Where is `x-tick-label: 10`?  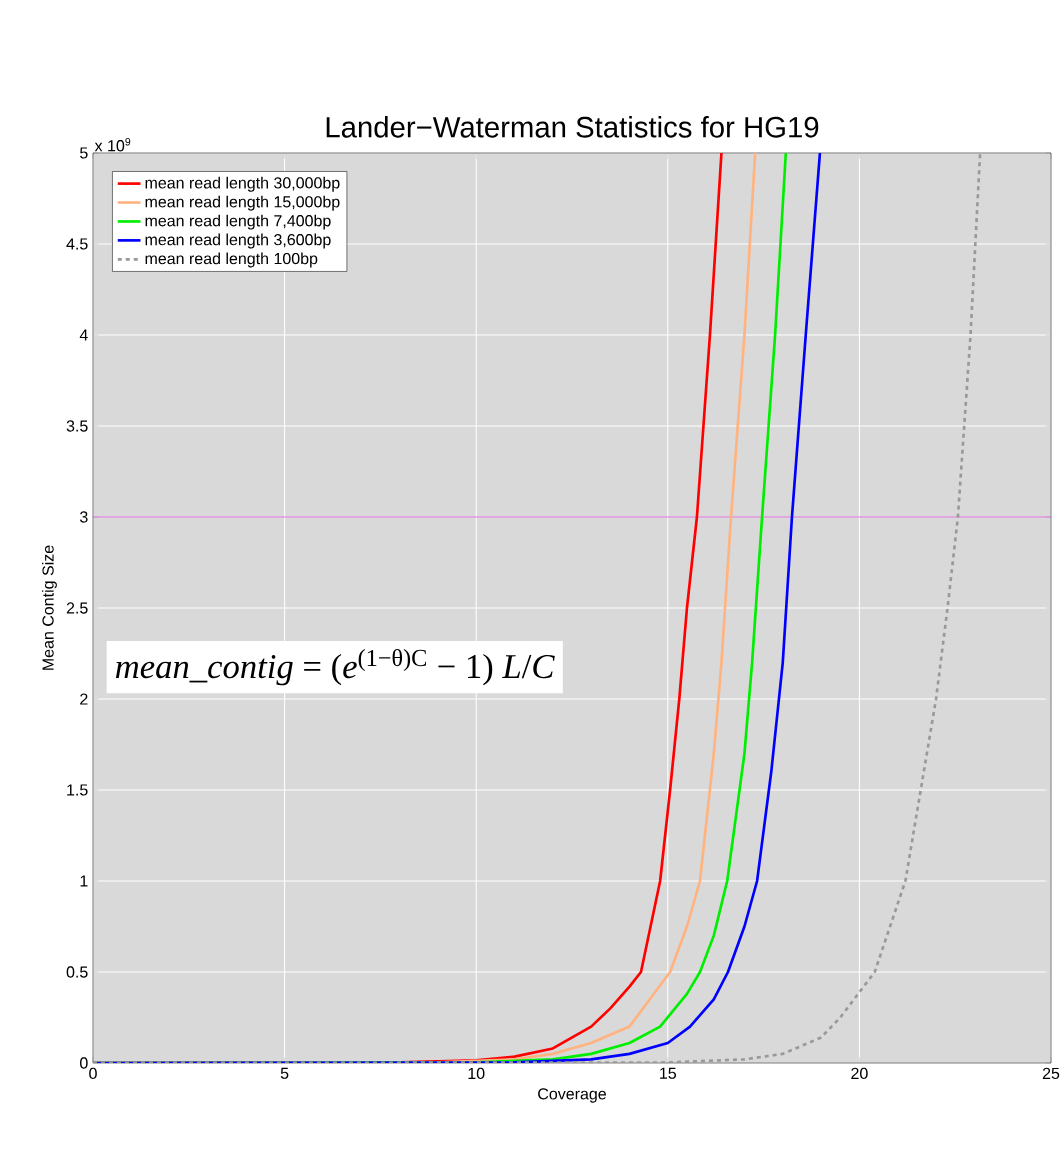 x-tick-label: 10 is located at coordinates (476, 1073).